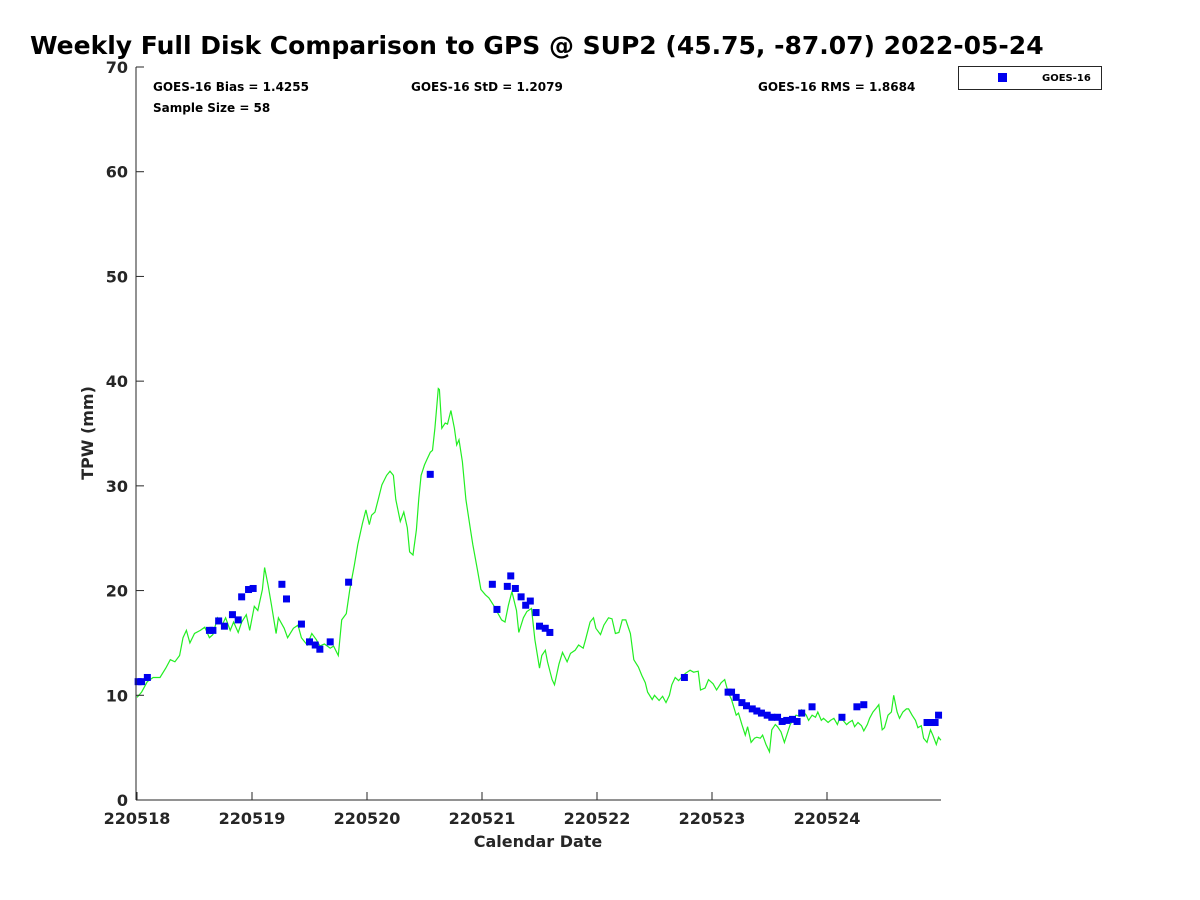 This screenshot has height=900, width=1200. What do you see at coordinates (117, 381) in the screenshot?
I see `y-tick-label: 40` at bounding box center [117, 381].